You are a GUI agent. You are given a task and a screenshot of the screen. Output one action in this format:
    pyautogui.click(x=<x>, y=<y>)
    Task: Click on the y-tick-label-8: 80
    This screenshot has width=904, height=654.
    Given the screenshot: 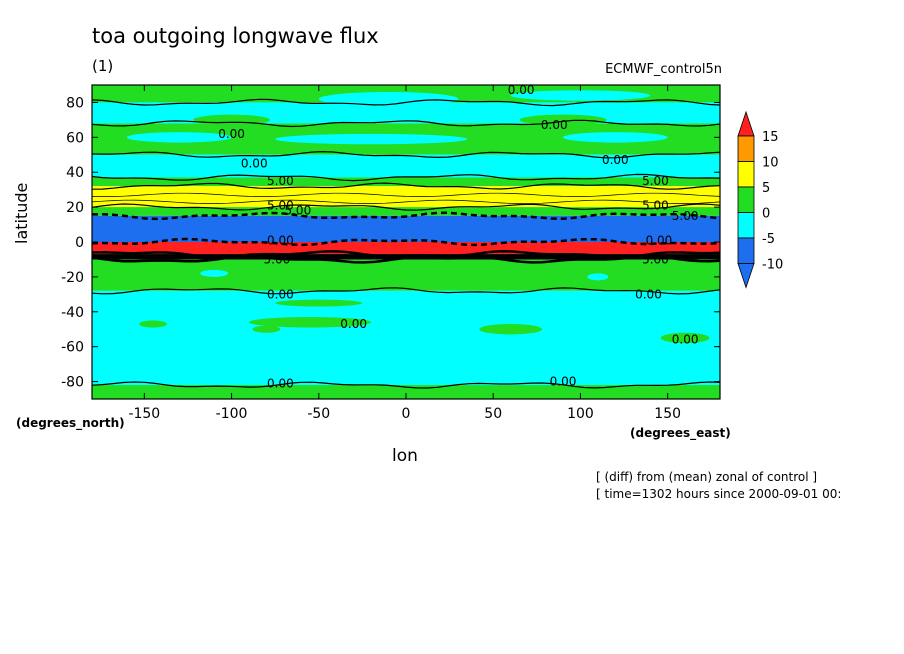 What is the action you would take?
    pyautogui.click(x=75, y=103)
    